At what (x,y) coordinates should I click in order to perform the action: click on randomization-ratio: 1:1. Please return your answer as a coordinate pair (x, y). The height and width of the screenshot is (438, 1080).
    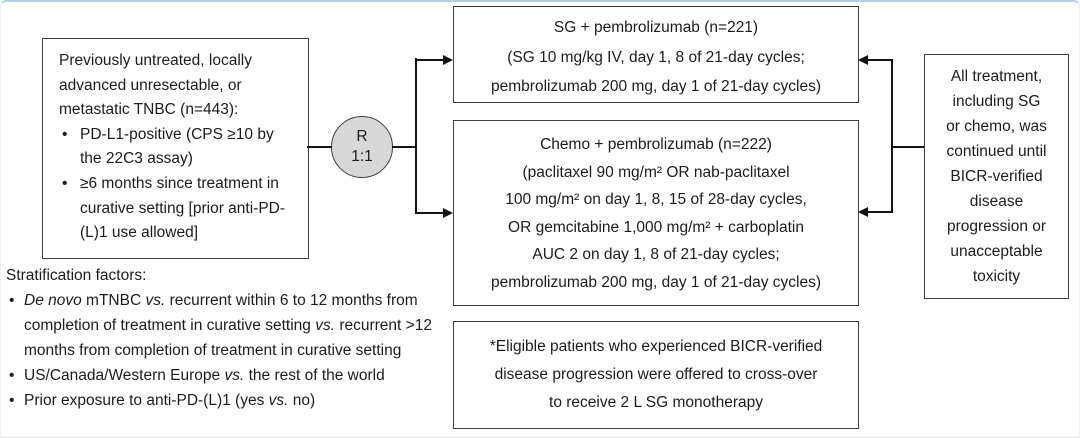
    Looking at the image, I should click on (362, 156).